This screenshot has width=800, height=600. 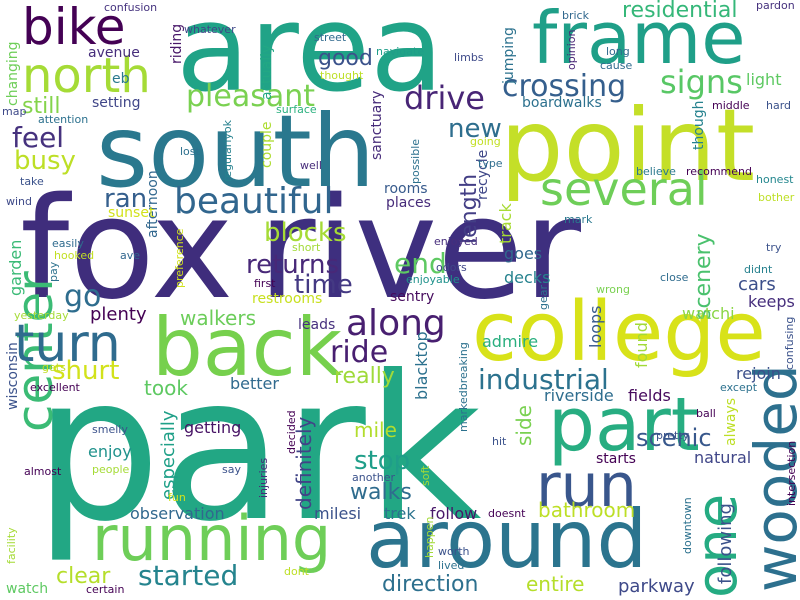 What do you see at coordinates (490, 163) in the screenshot?
I see `word-type: type` at bounding box center [490, 163].